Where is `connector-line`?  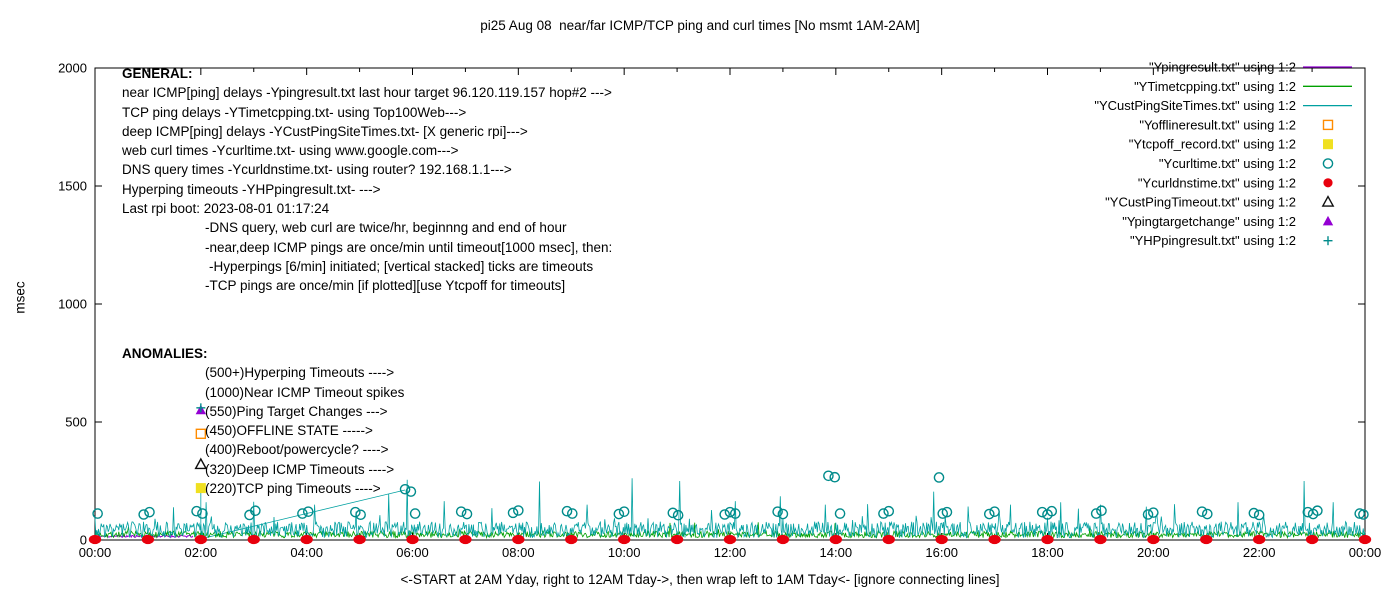
connector-line is located at coordinates (303, 514).